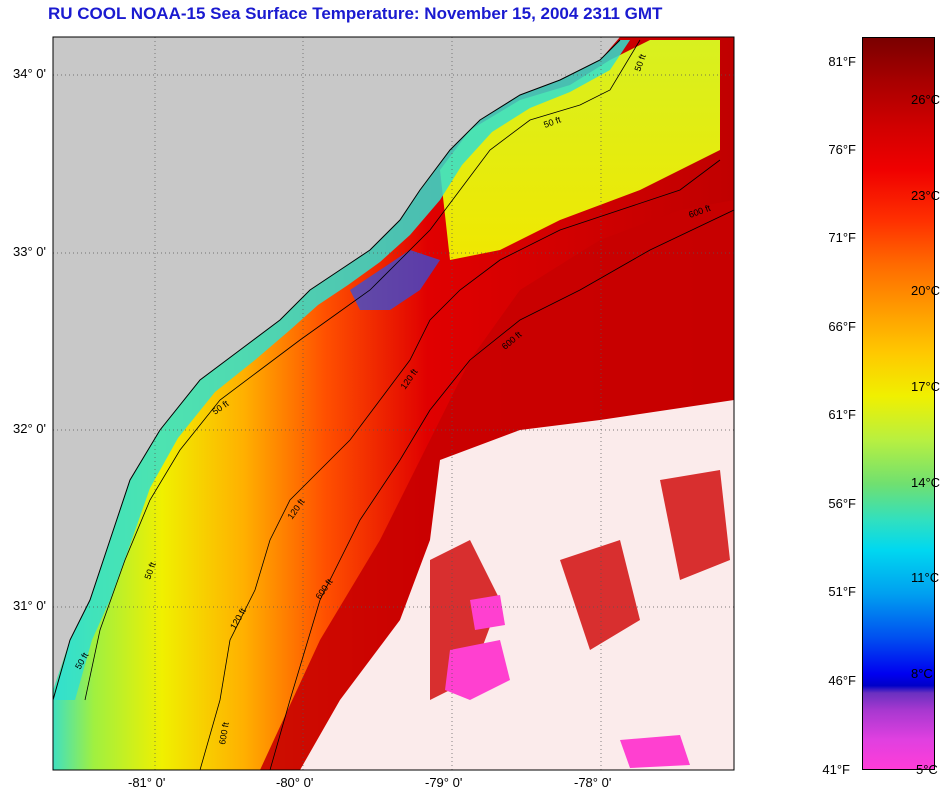  What do you see at coordinates (842, 680) in the screenshot?
I see `colorbar-f-label: 46°F` at bounding box center [842, 680].